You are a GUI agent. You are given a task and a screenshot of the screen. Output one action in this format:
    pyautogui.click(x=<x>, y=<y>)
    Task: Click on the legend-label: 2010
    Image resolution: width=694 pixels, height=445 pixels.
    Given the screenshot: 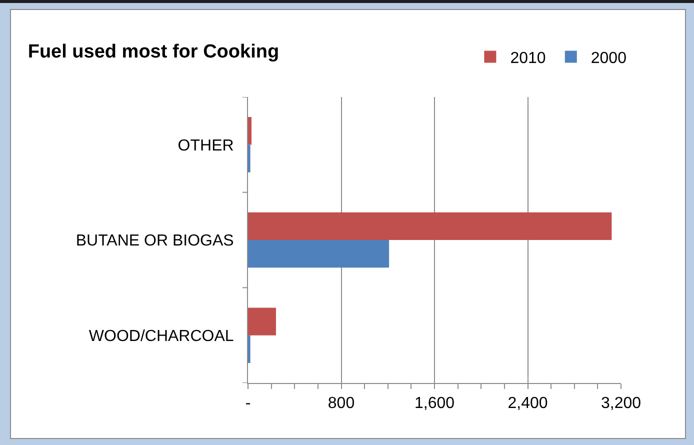 What is the action you would take?
    pyautogui.click(x=528, y=58)
    